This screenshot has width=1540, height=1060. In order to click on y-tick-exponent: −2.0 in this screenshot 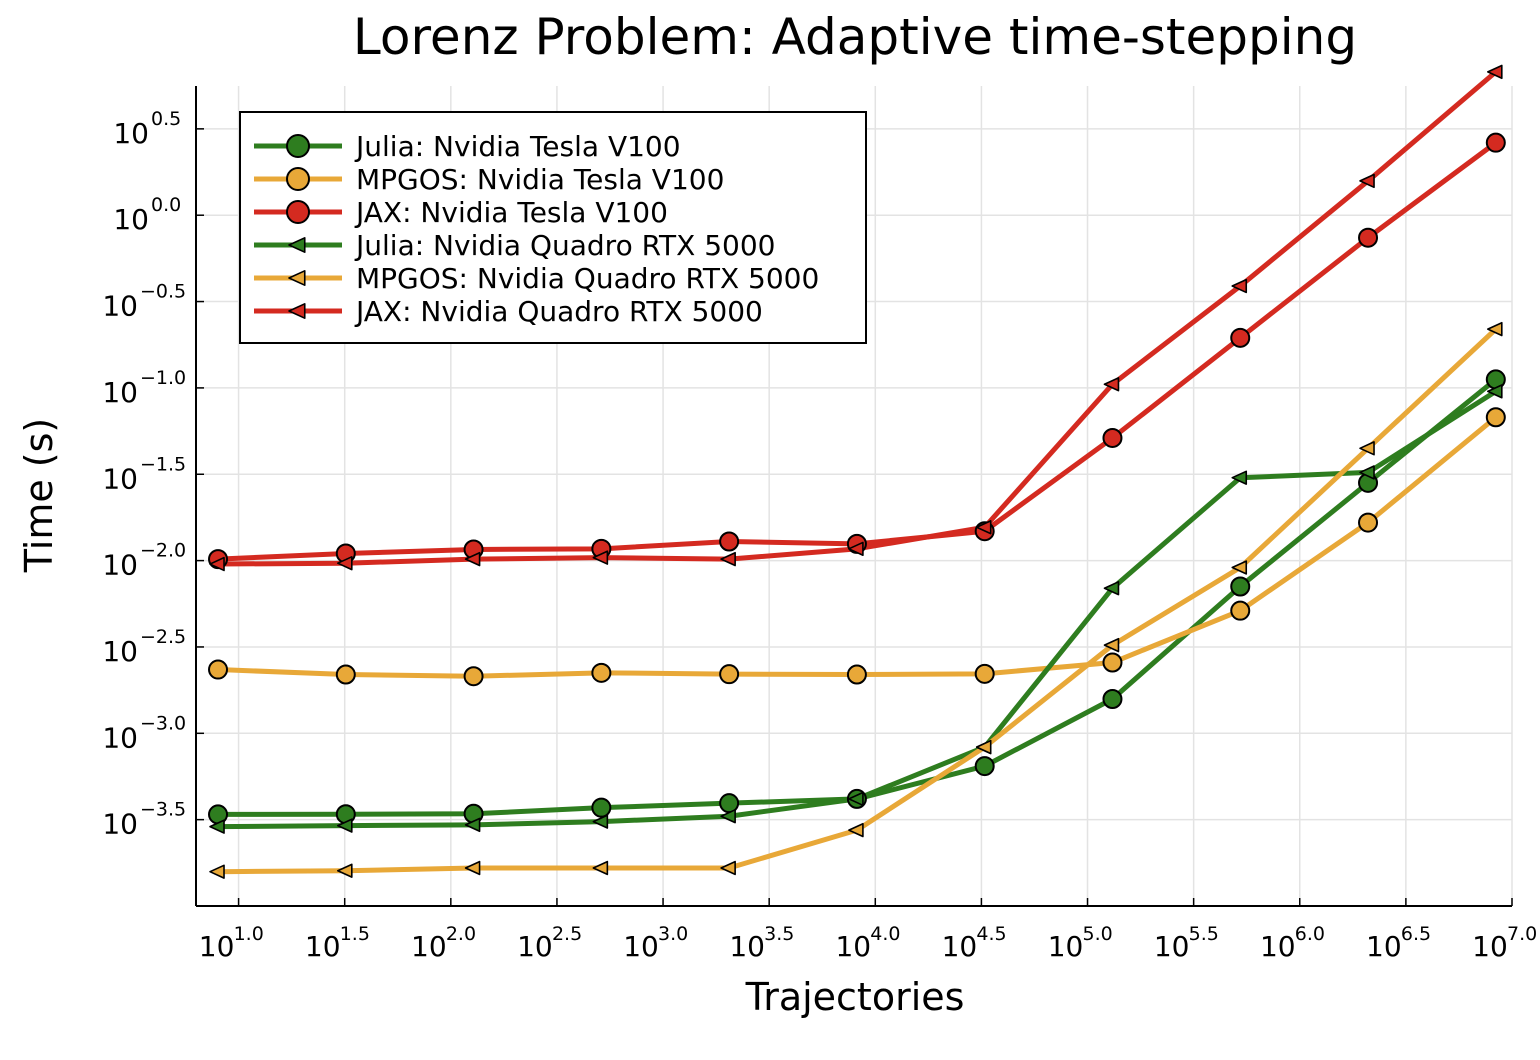, I will do `click(163, 551)`.